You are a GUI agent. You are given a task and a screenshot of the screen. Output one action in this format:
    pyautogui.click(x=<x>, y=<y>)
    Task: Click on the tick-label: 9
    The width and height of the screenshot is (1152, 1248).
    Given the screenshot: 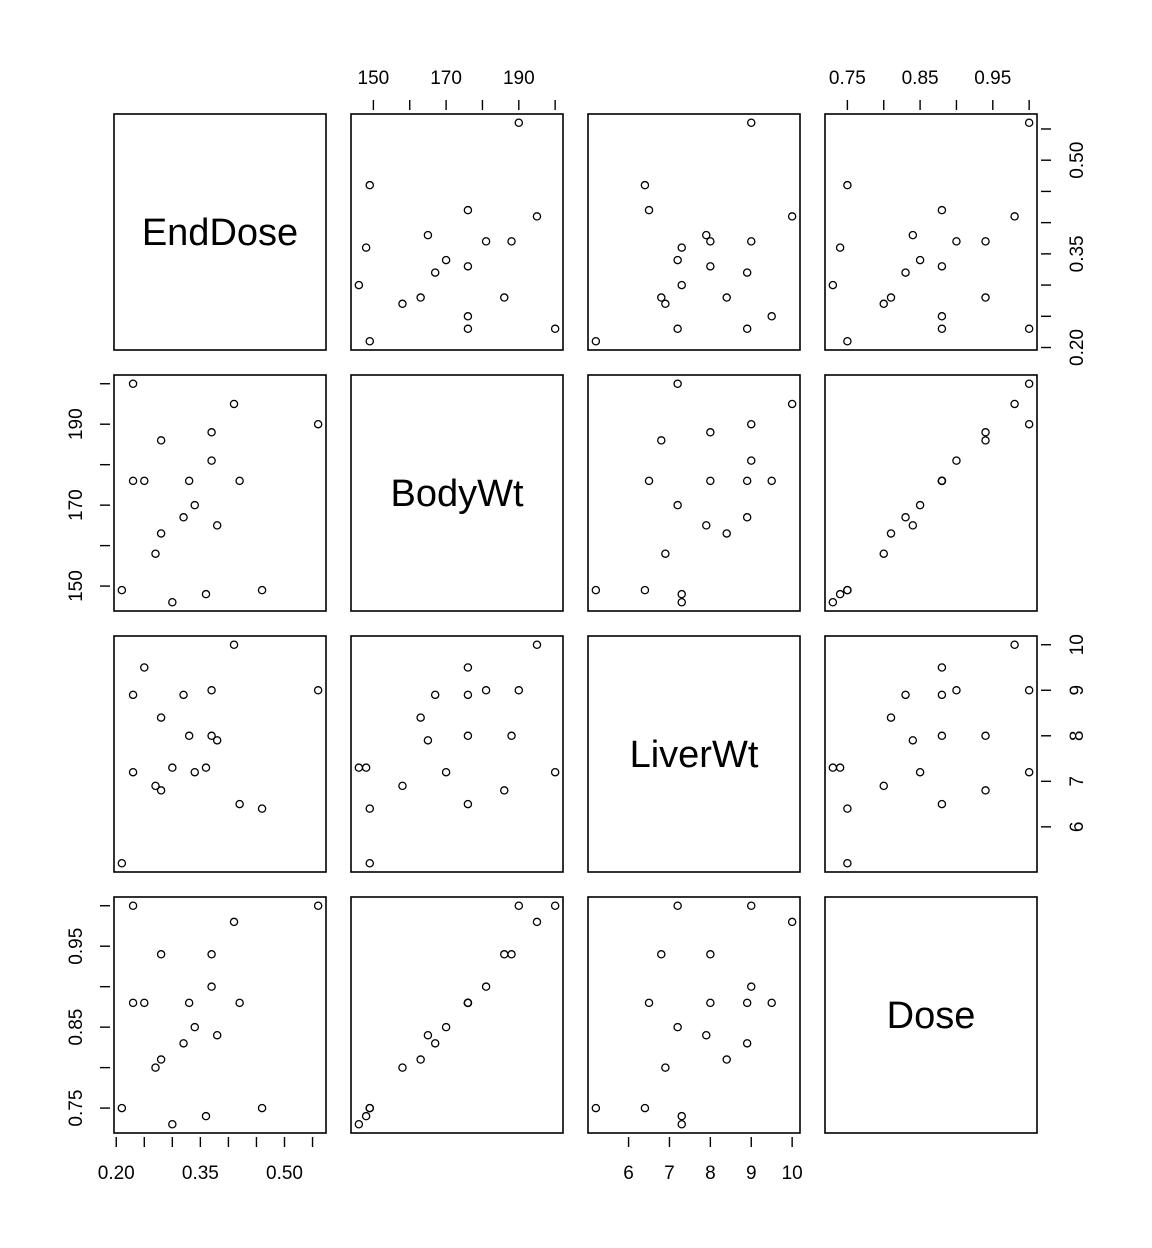 What is the action you would take?
    pyautogui.click(x=751, y=1173)
    